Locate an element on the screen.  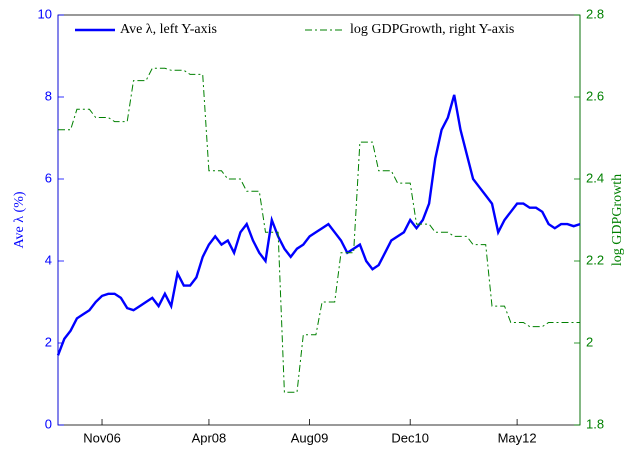
y-tick-label: 6 is located at coordinates (48, 177).